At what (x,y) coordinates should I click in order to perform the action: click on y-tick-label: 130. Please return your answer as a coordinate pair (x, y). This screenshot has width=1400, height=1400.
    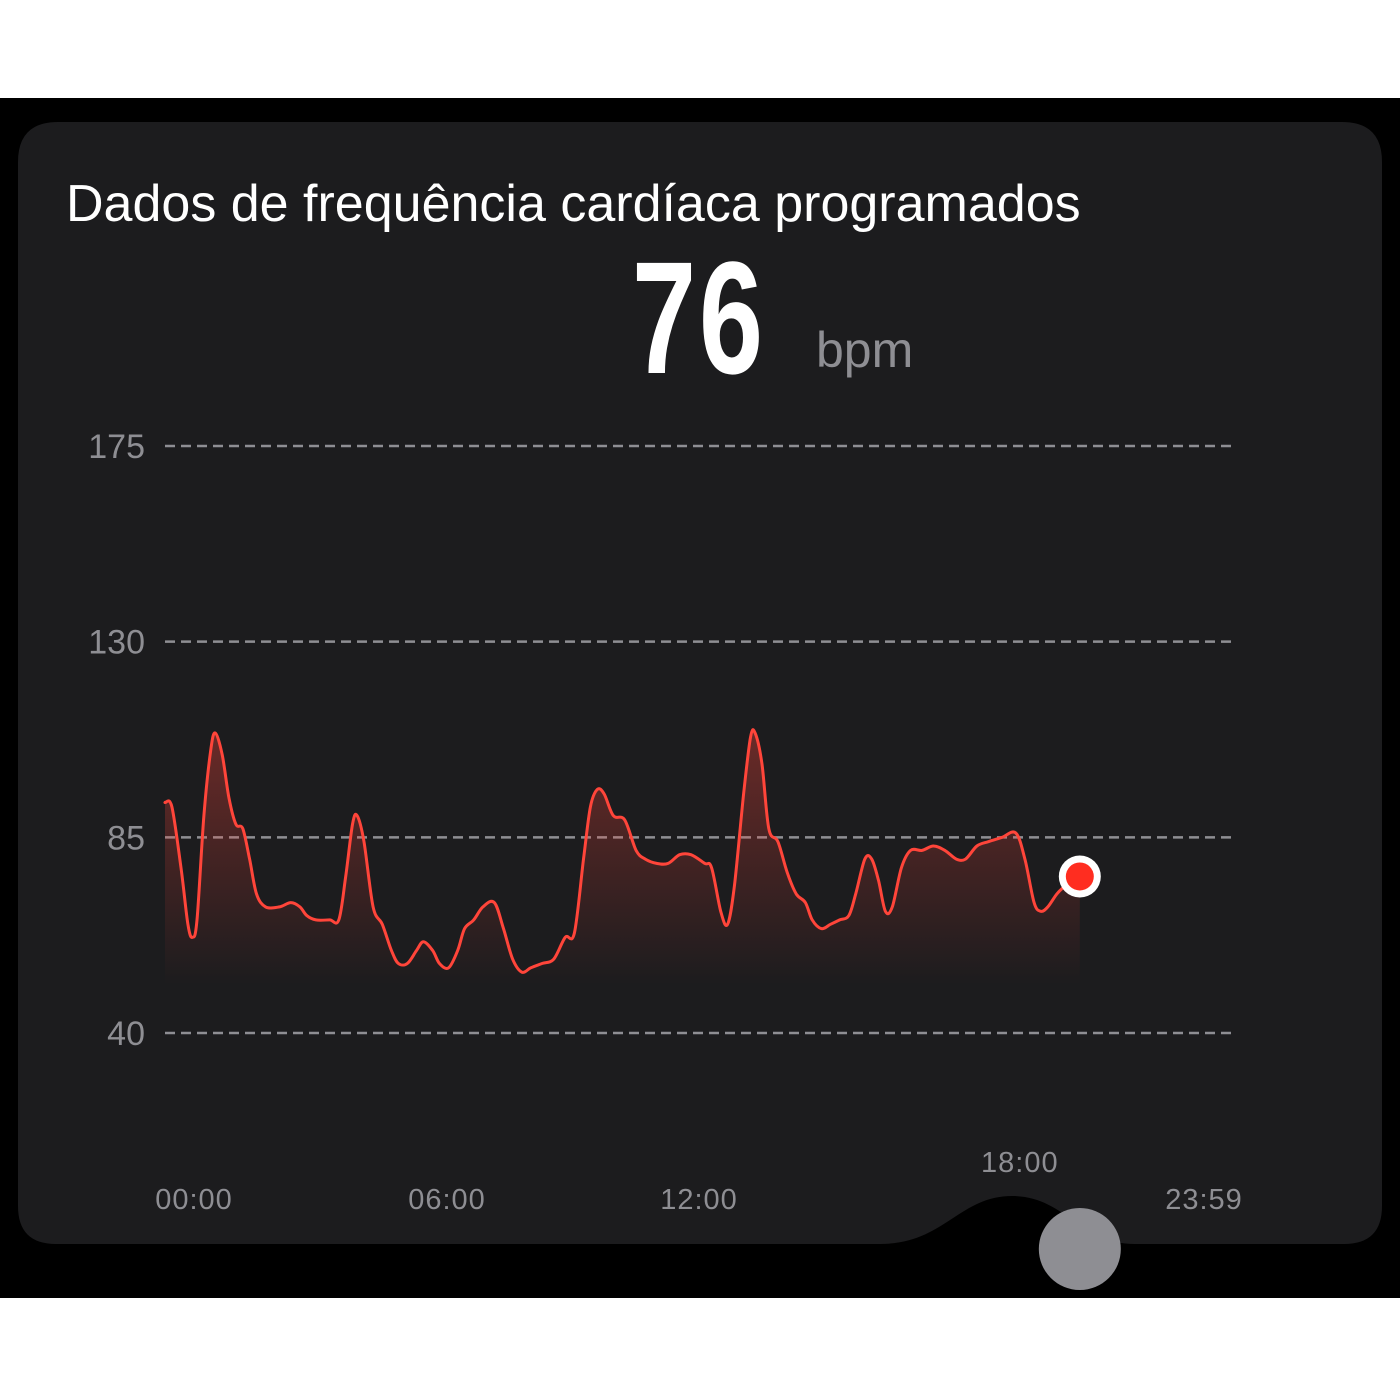
    Looking at the image, I should click on (116, 643).